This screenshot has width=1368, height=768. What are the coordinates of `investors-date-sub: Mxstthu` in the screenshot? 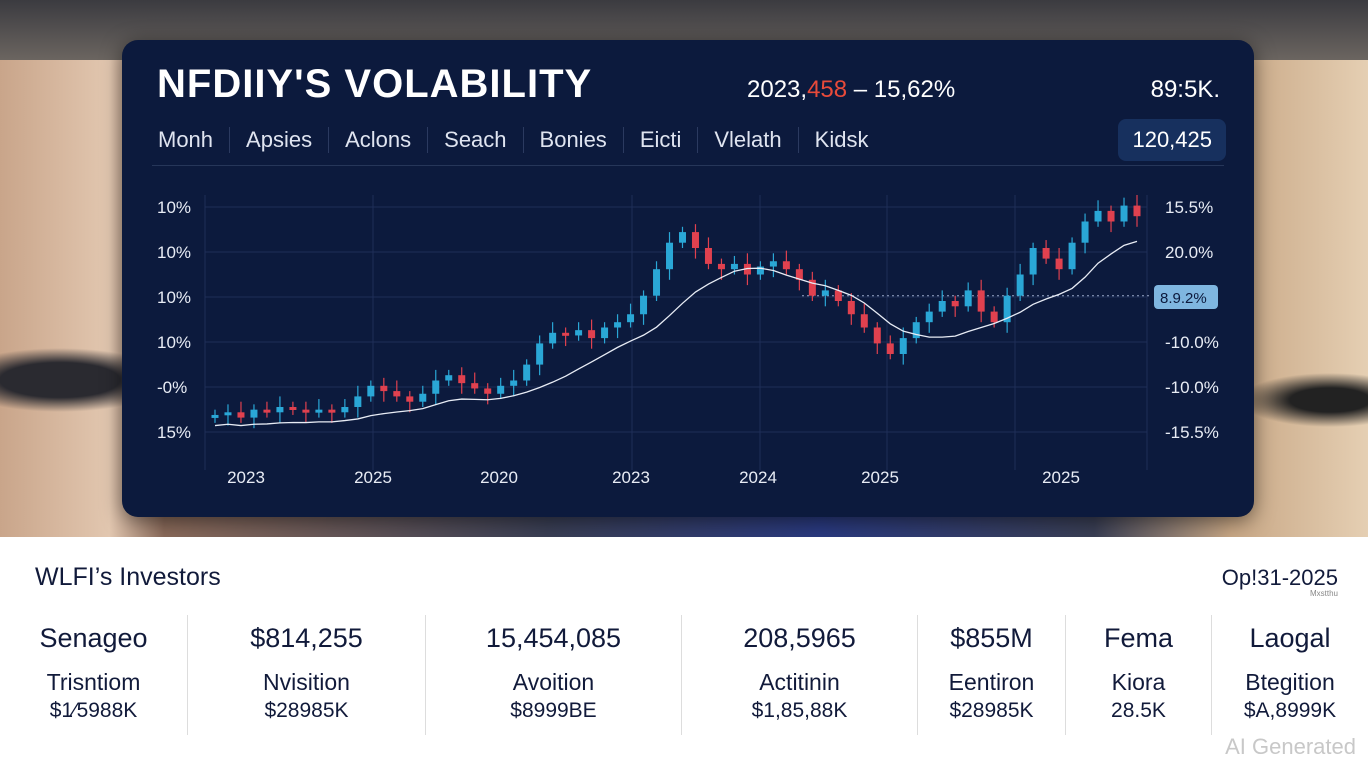 It's located at (1323, 593).